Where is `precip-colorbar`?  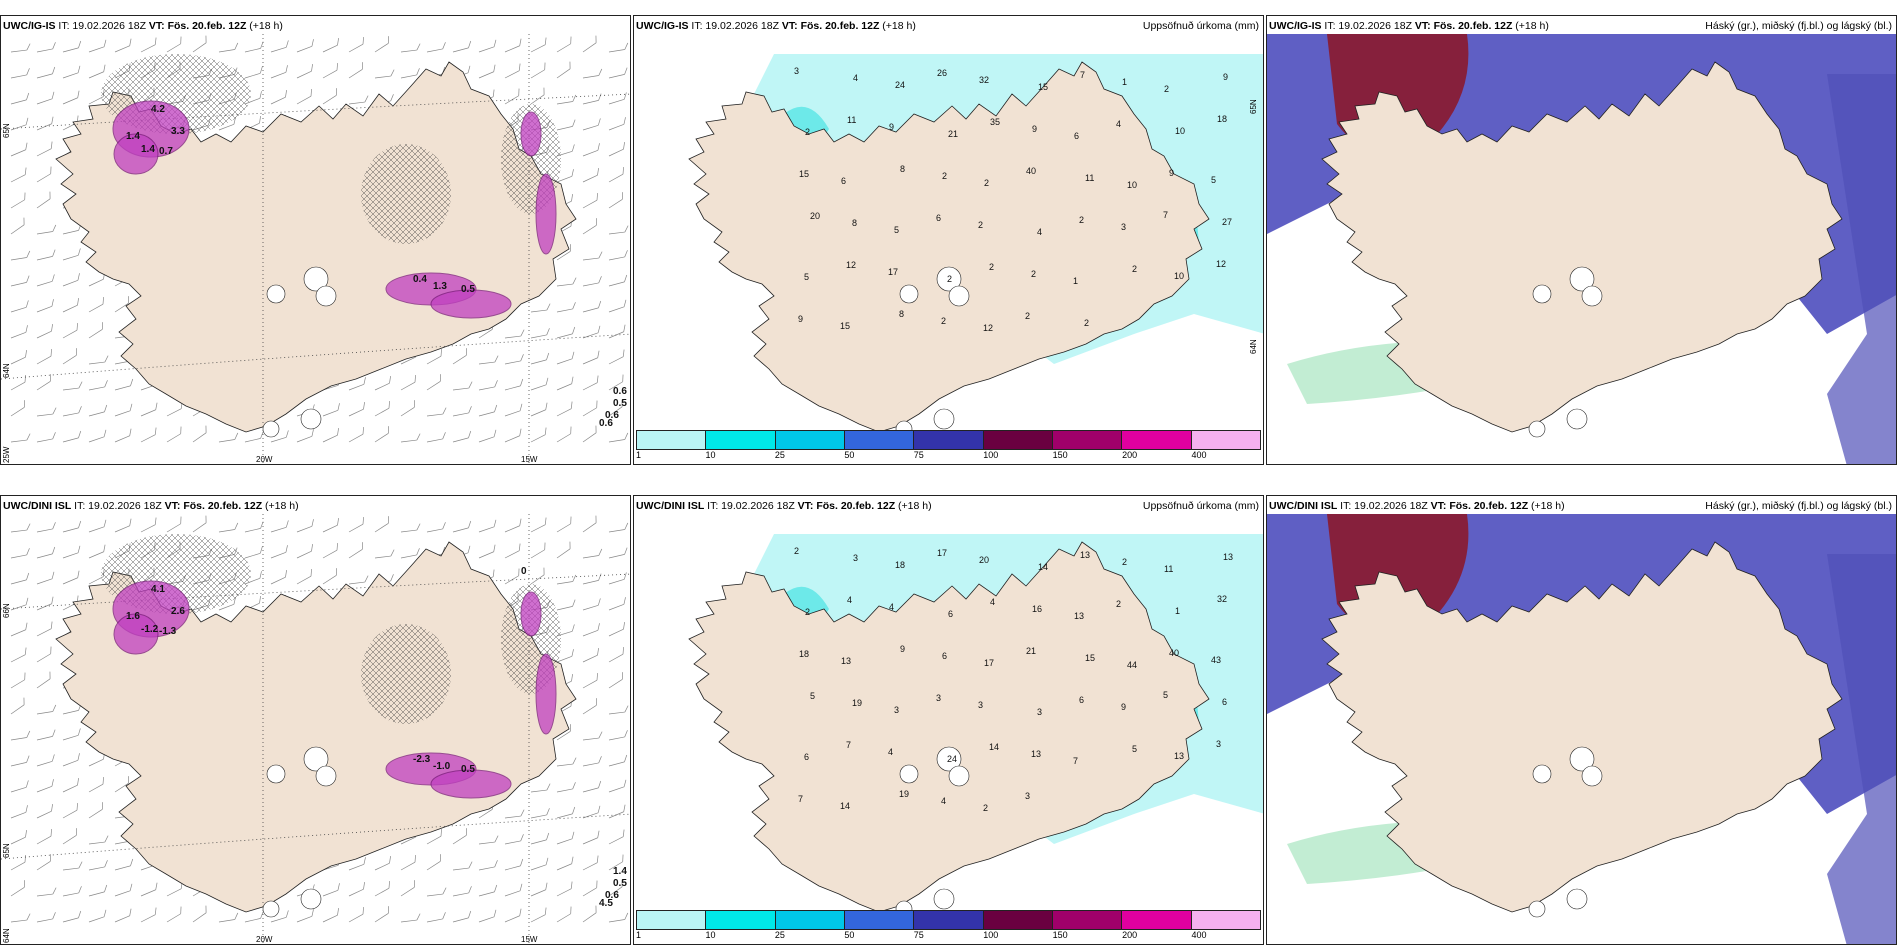
precip-colorbar is located at coordinates (948, 920).